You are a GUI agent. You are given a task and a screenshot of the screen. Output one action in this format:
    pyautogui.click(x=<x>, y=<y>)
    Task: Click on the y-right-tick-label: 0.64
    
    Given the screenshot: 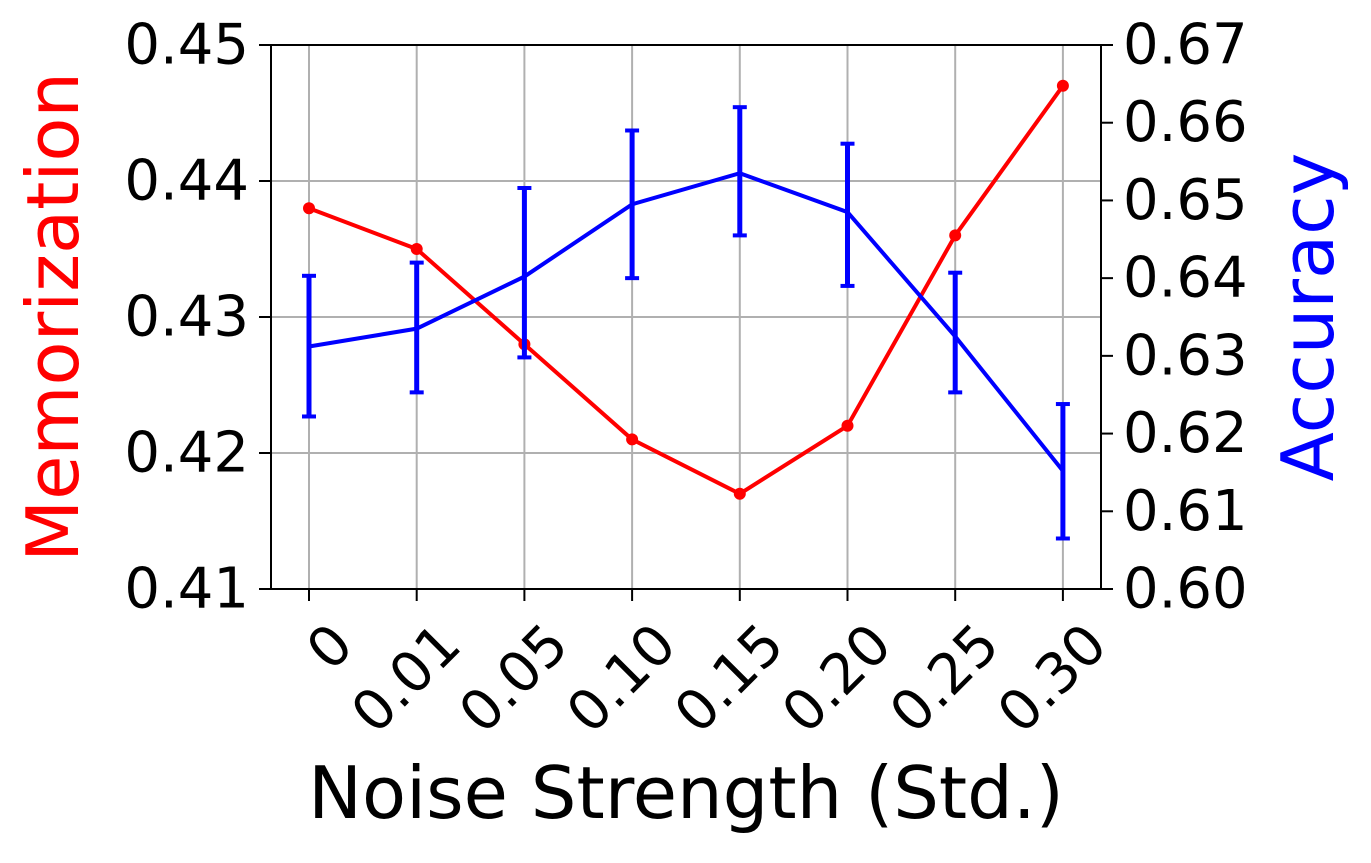 What is the action you would take?
    pyautogui.click(x=1185, y=278)
    